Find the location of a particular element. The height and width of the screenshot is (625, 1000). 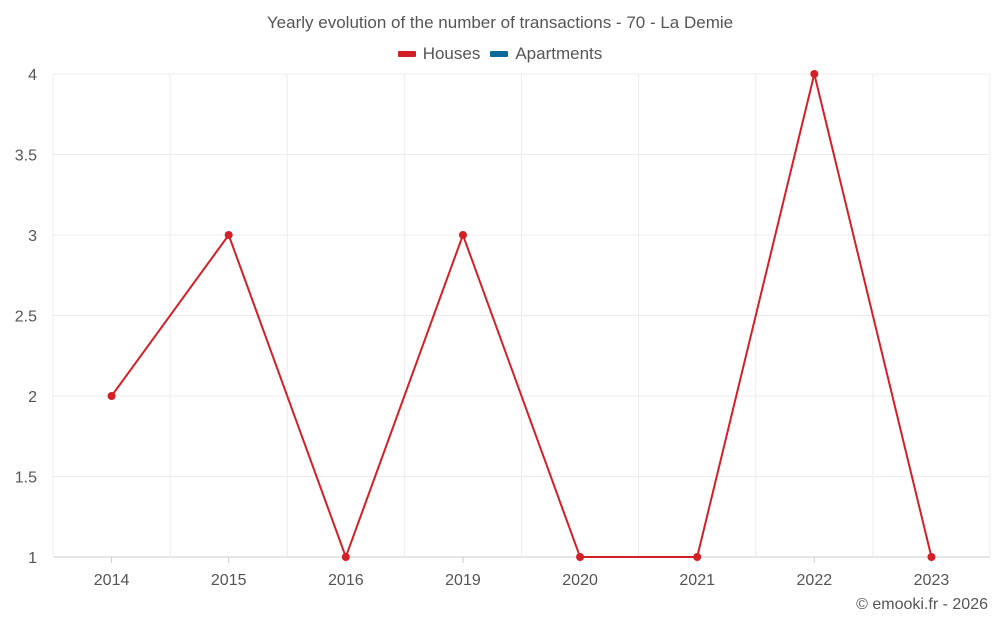

legend-item-houses: Houses is located at coordinates (439, 54).